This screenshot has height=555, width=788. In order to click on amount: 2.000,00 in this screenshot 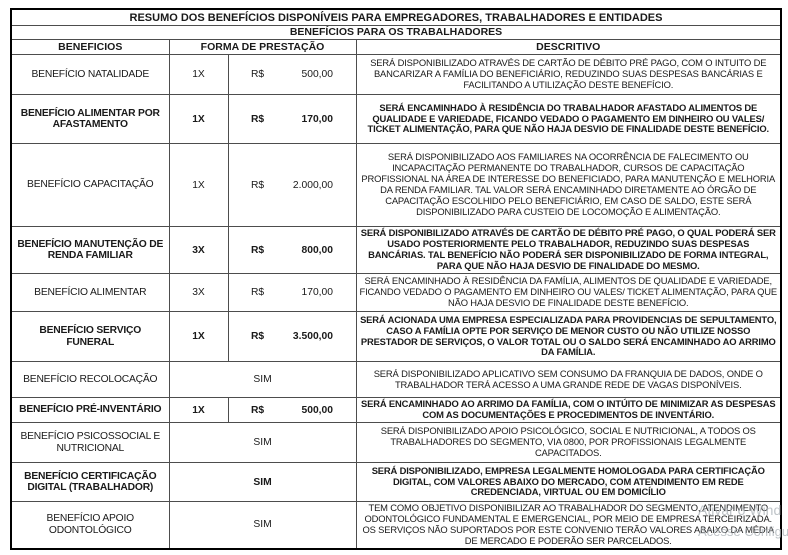, I will do `click(312, 185)`.